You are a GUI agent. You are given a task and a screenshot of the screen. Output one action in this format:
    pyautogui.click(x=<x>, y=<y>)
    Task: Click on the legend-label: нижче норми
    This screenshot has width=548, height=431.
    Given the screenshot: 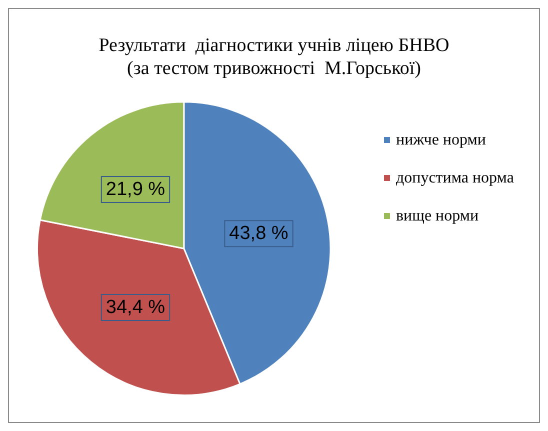 What is the action you would take?
    pyautogui.click(x=441, y=140)
    